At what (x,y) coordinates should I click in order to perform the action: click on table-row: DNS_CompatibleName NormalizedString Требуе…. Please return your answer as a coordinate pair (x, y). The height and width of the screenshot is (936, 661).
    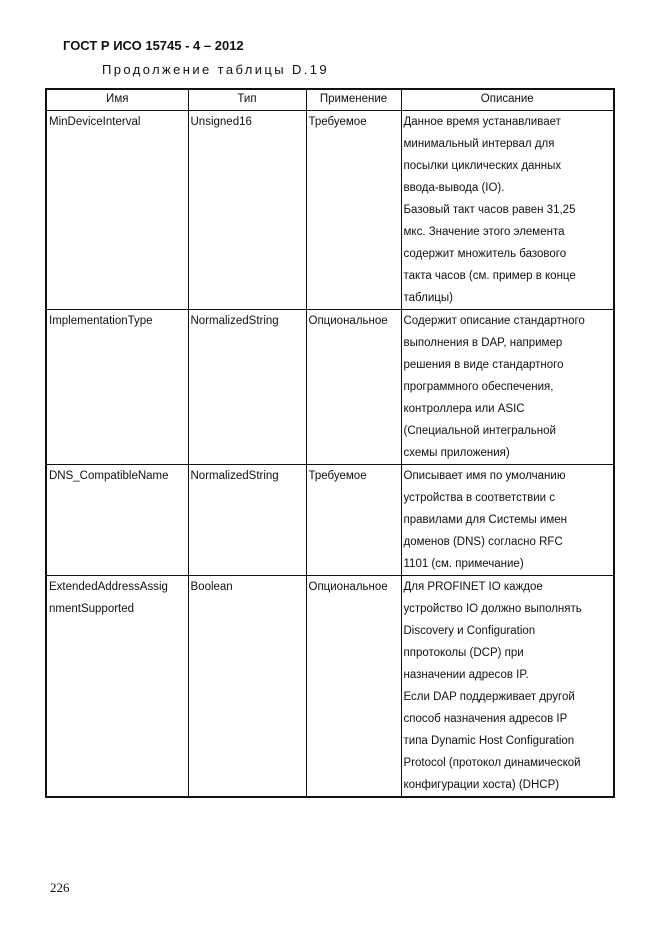
    Looking at the image, I should click on (330, 520).